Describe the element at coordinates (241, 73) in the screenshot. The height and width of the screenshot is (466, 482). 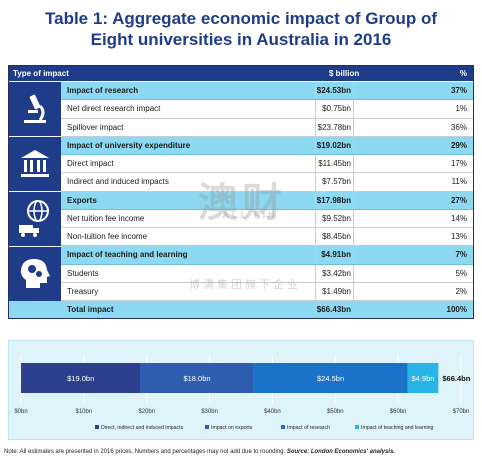
I see `table-header: Type of impact $ billion %` at that location.